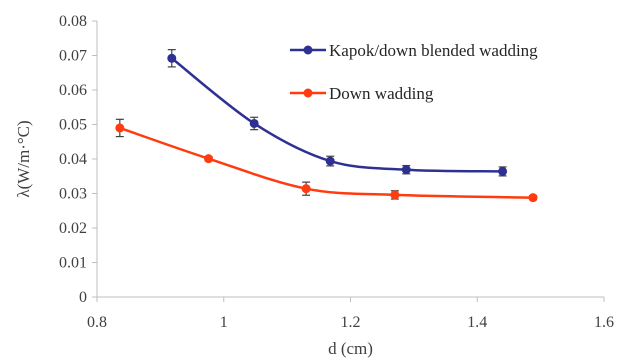  I want to click on legend-item: Down wadding, so click(362, 93).